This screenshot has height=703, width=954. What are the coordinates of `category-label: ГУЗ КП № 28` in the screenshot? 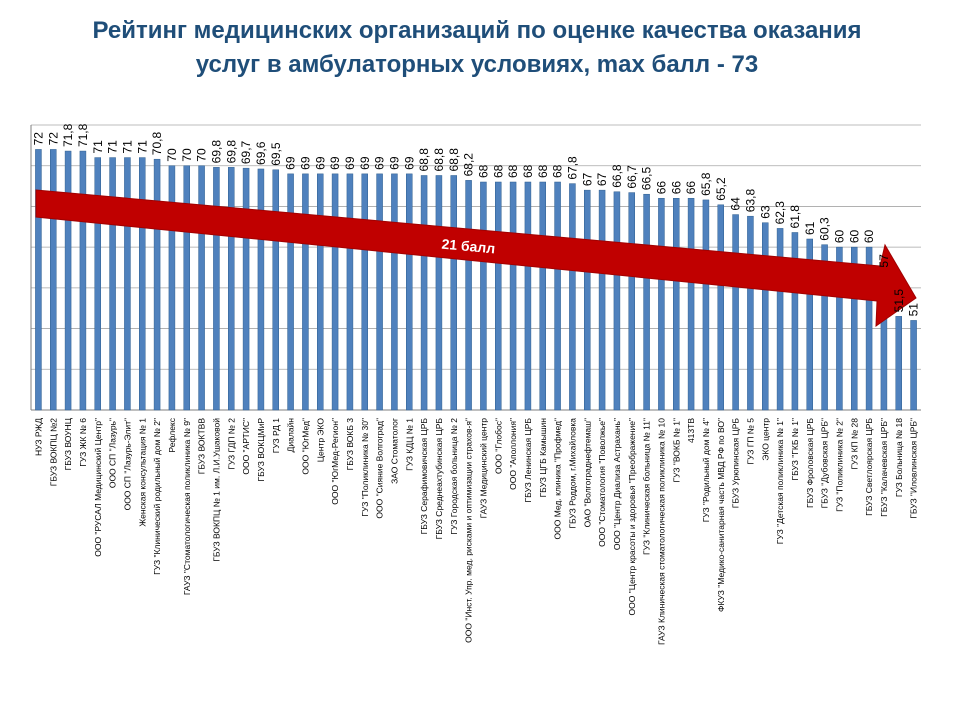 It's located at (854, 444).